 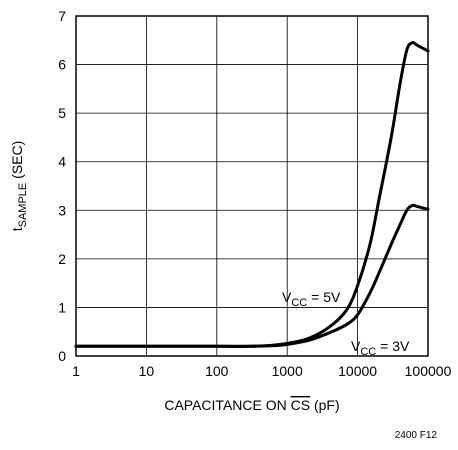 I want to click on series-label-3v: VCC = 3V, so click(x=380, y=348).